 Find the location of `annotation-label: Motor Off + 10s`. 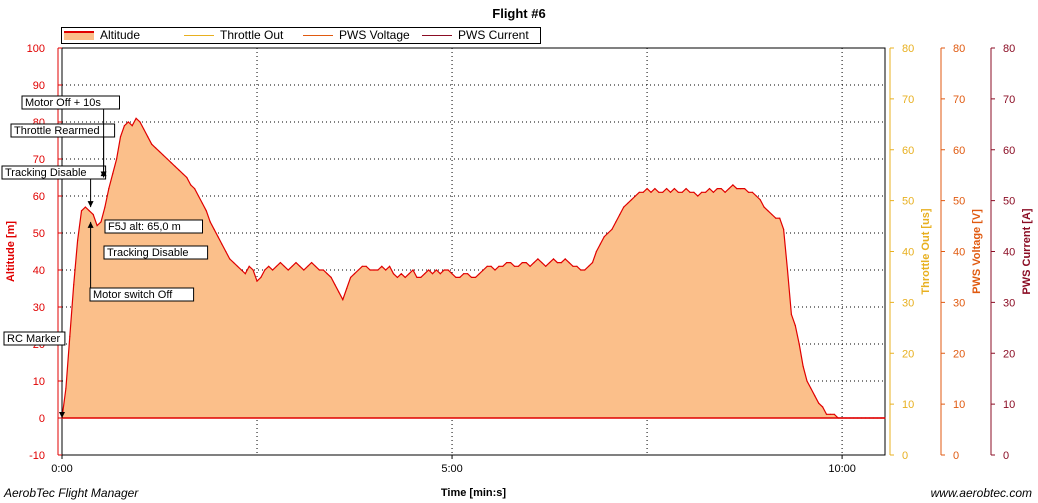

annotation-label: Motor Off + 10s is located at coordinates (63, 103).